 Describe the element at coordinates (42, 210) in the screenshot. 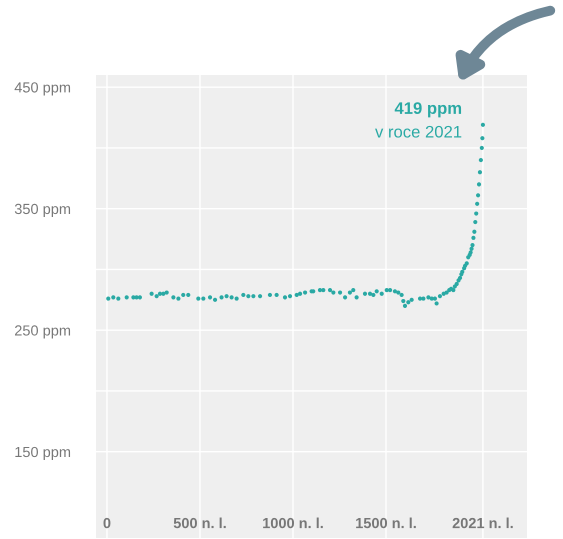

I see `y-tick-label: 350 ppm` at that location.